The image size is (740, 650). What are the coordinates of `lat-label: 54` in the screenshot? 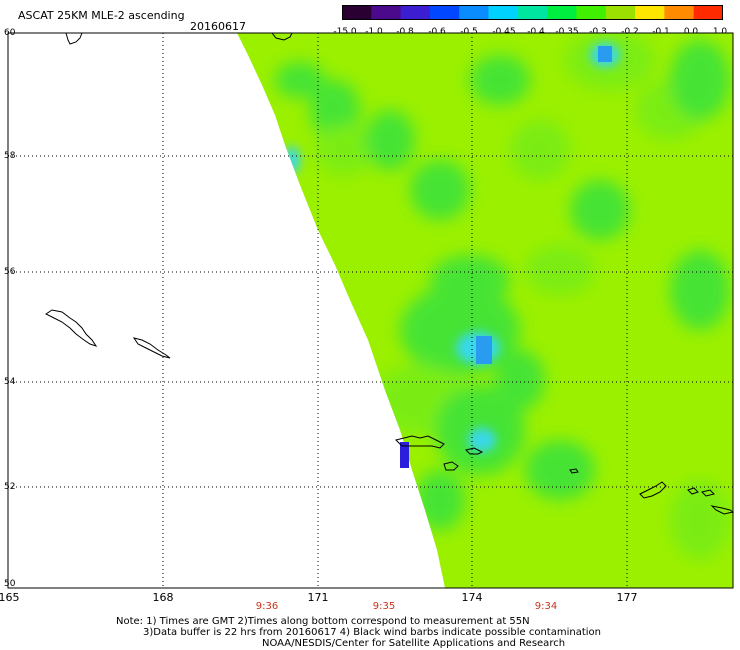 It's located at (10, 382).